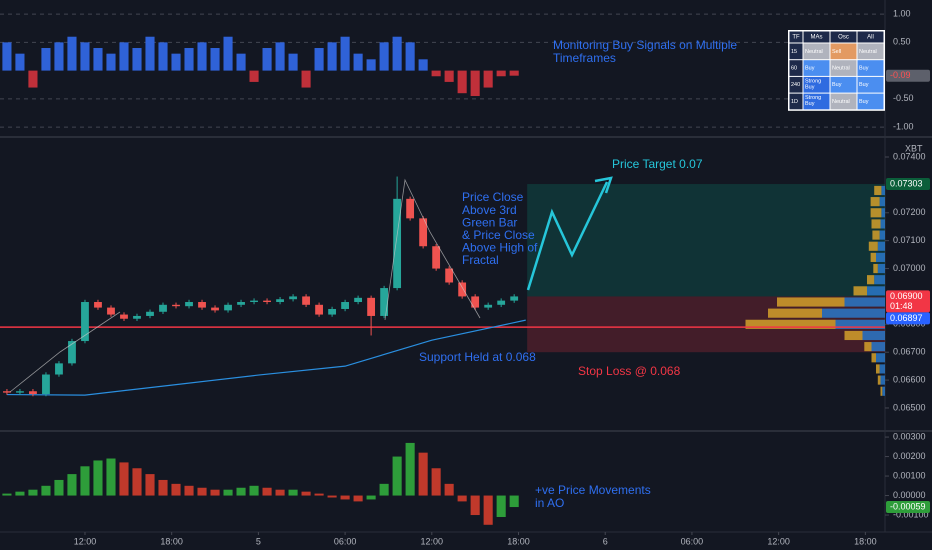 The image size is (932, 550). I want to click on trend-line, so click(65, 352).